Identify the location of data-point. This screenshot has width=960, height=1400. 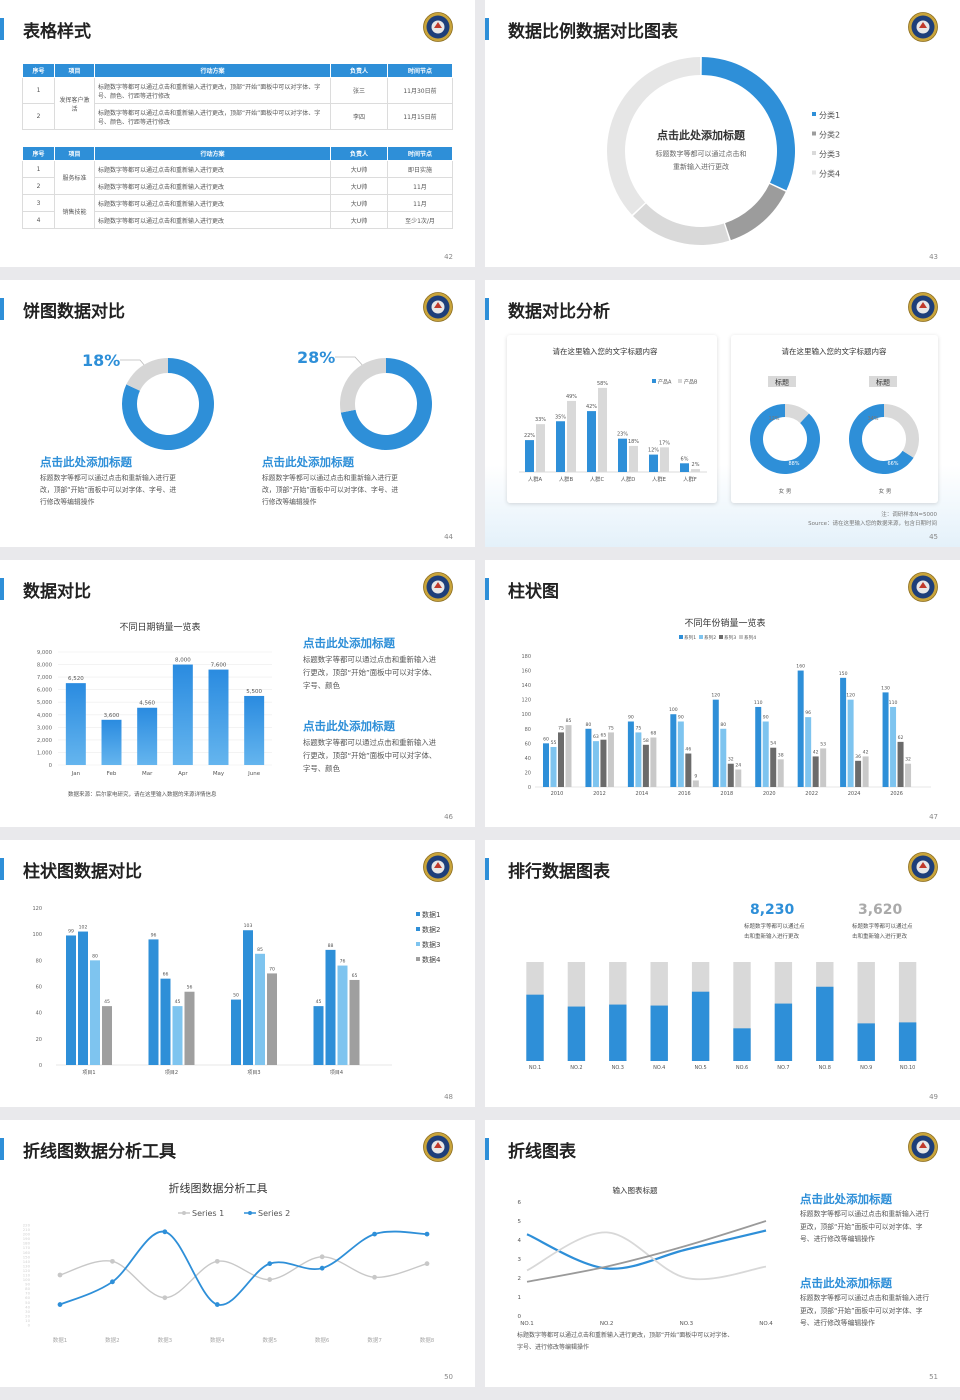
(60, 1304).